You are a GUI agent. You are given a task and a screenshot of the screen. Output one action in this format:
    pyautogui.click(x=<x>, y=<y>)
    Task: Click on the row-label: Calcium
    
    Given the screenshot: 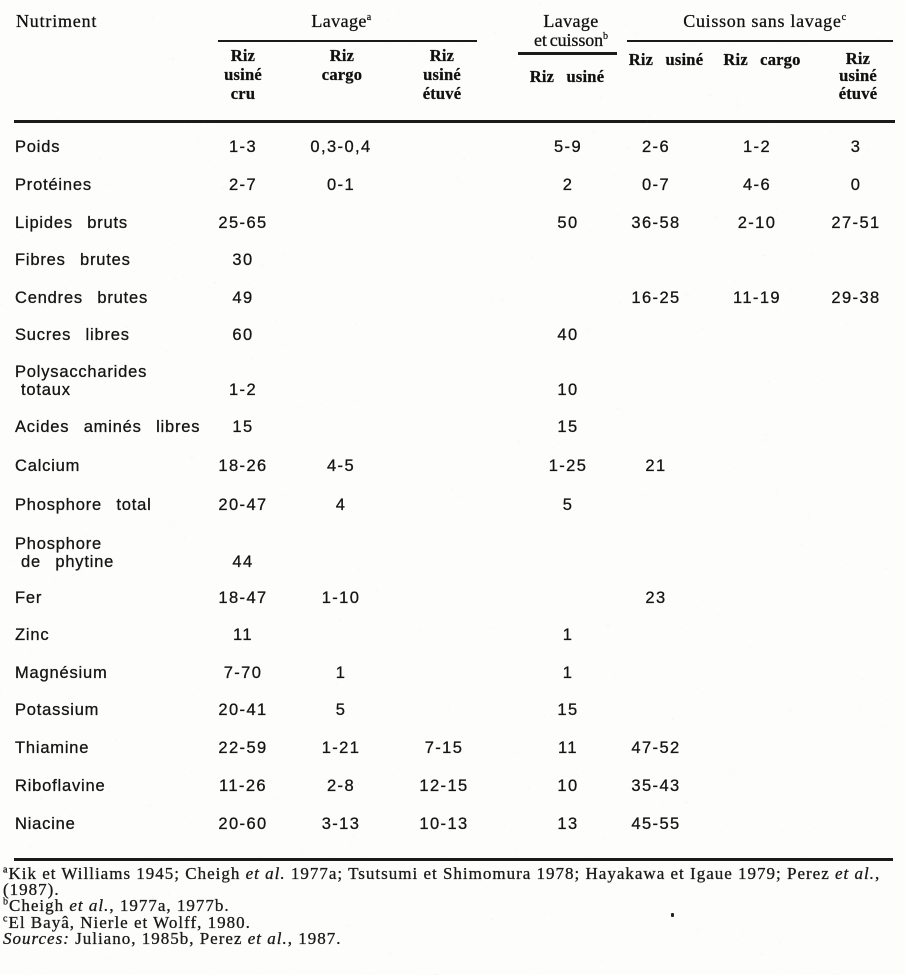 What is the action you would take?
    pyautogui.click(x=48, y=465)
    